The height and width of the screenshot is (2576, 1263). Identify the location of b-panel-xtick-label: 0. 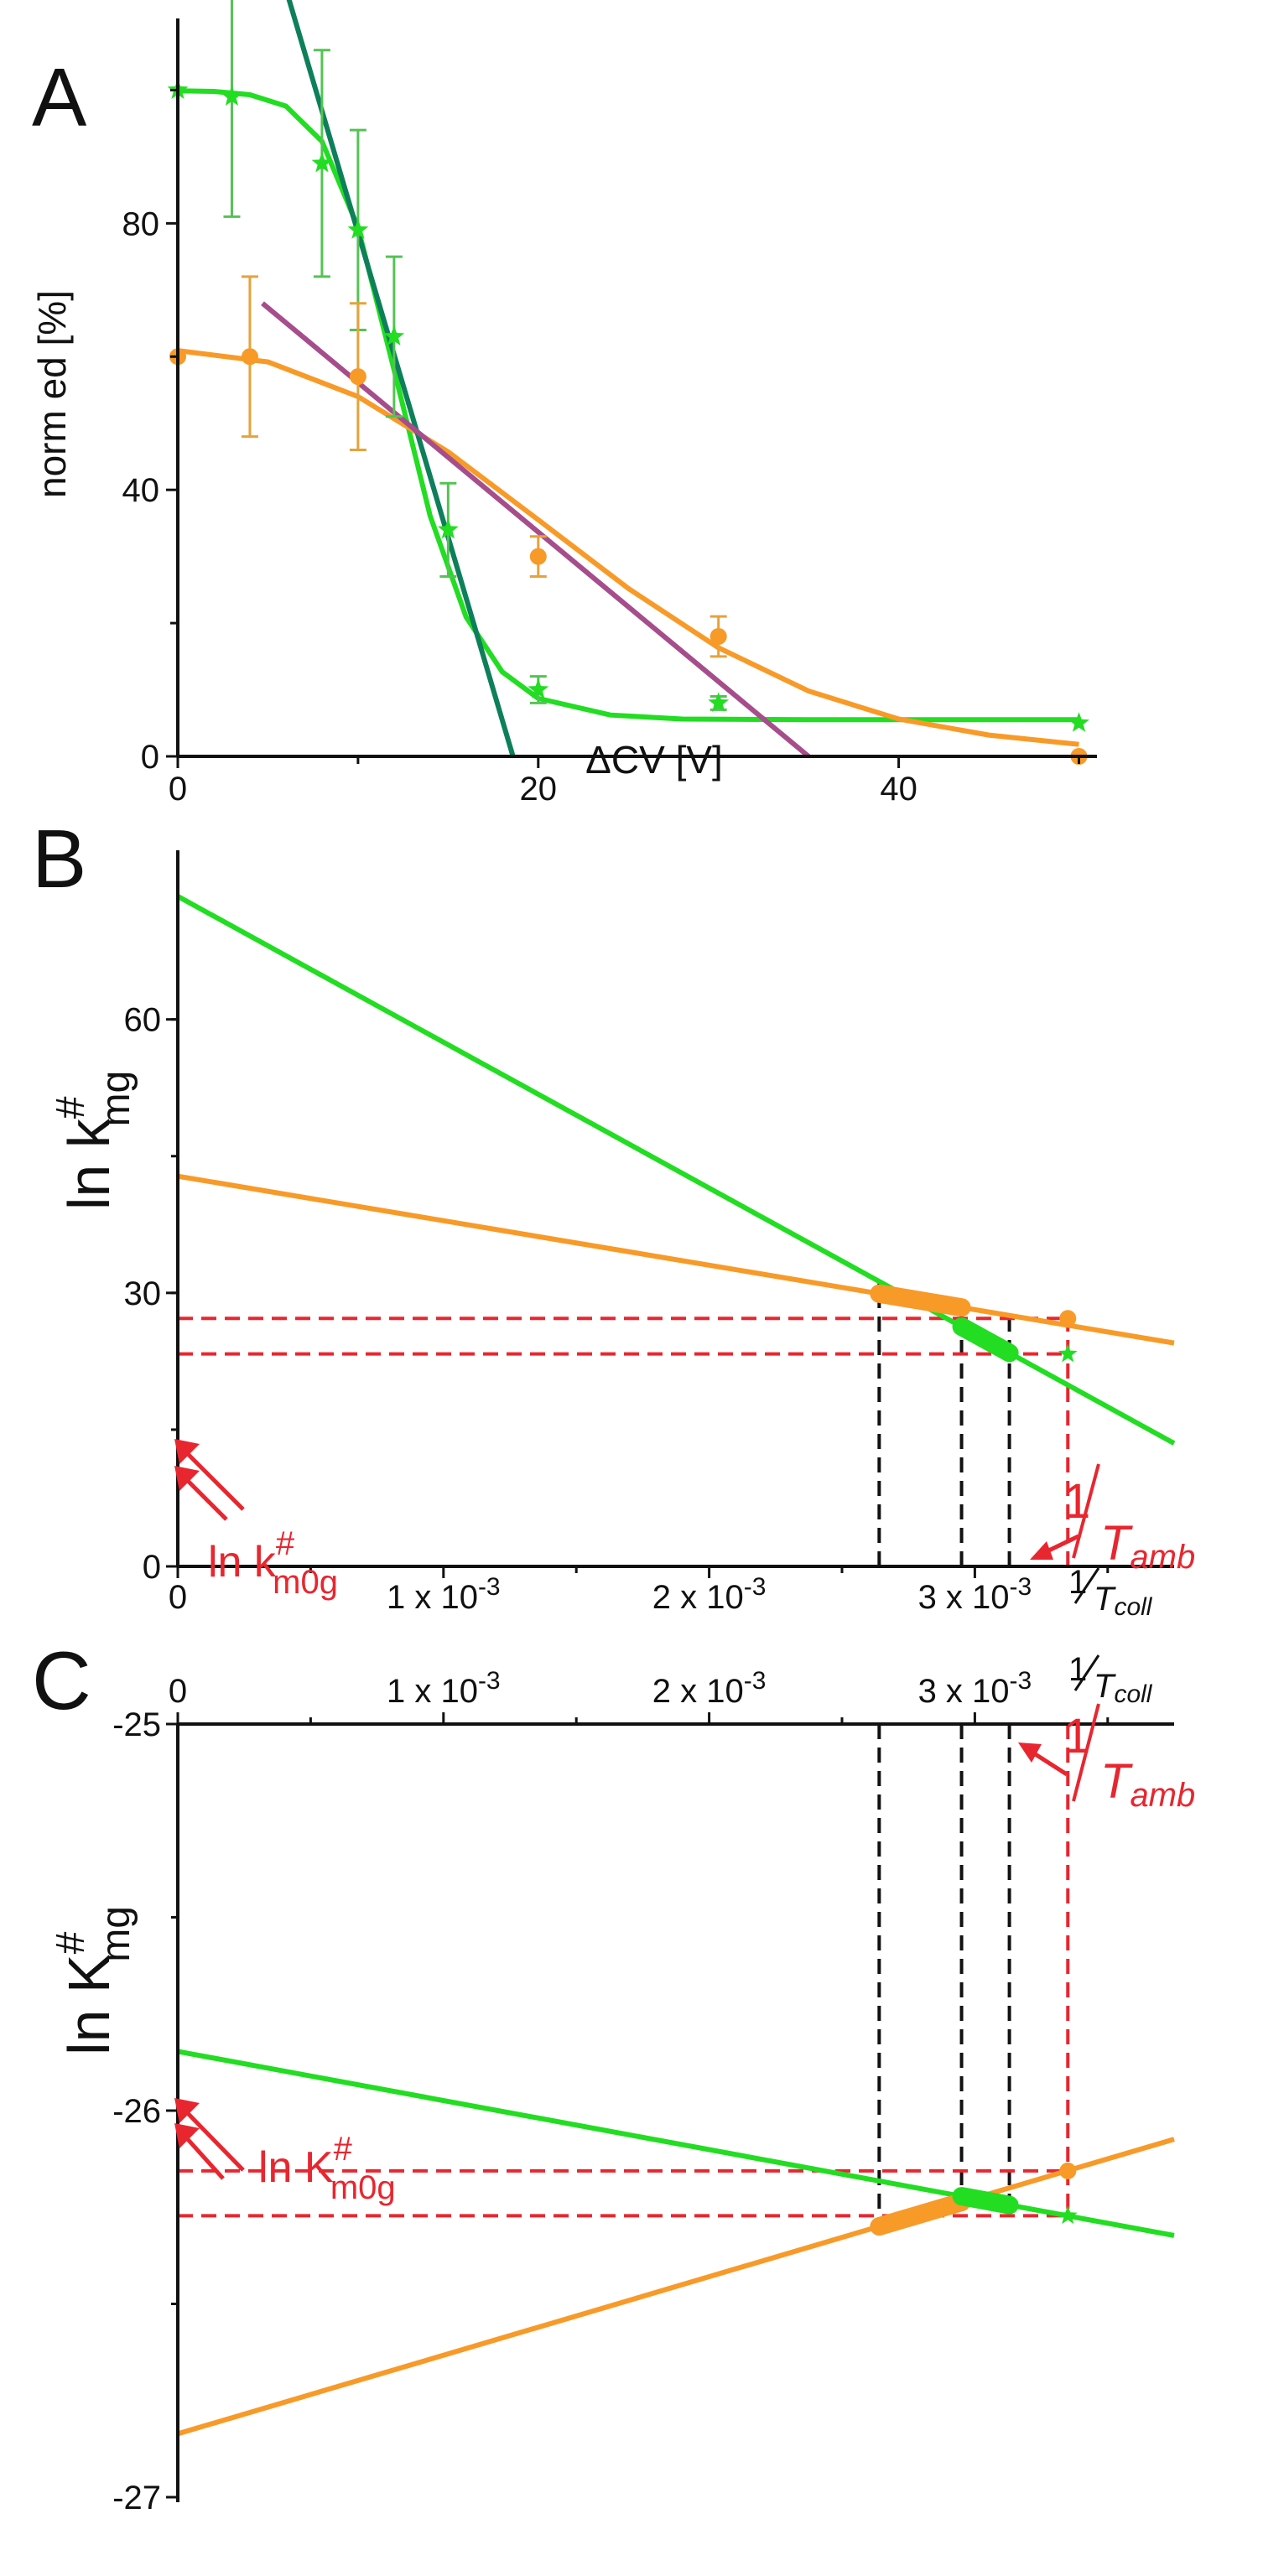
(178, 1597).